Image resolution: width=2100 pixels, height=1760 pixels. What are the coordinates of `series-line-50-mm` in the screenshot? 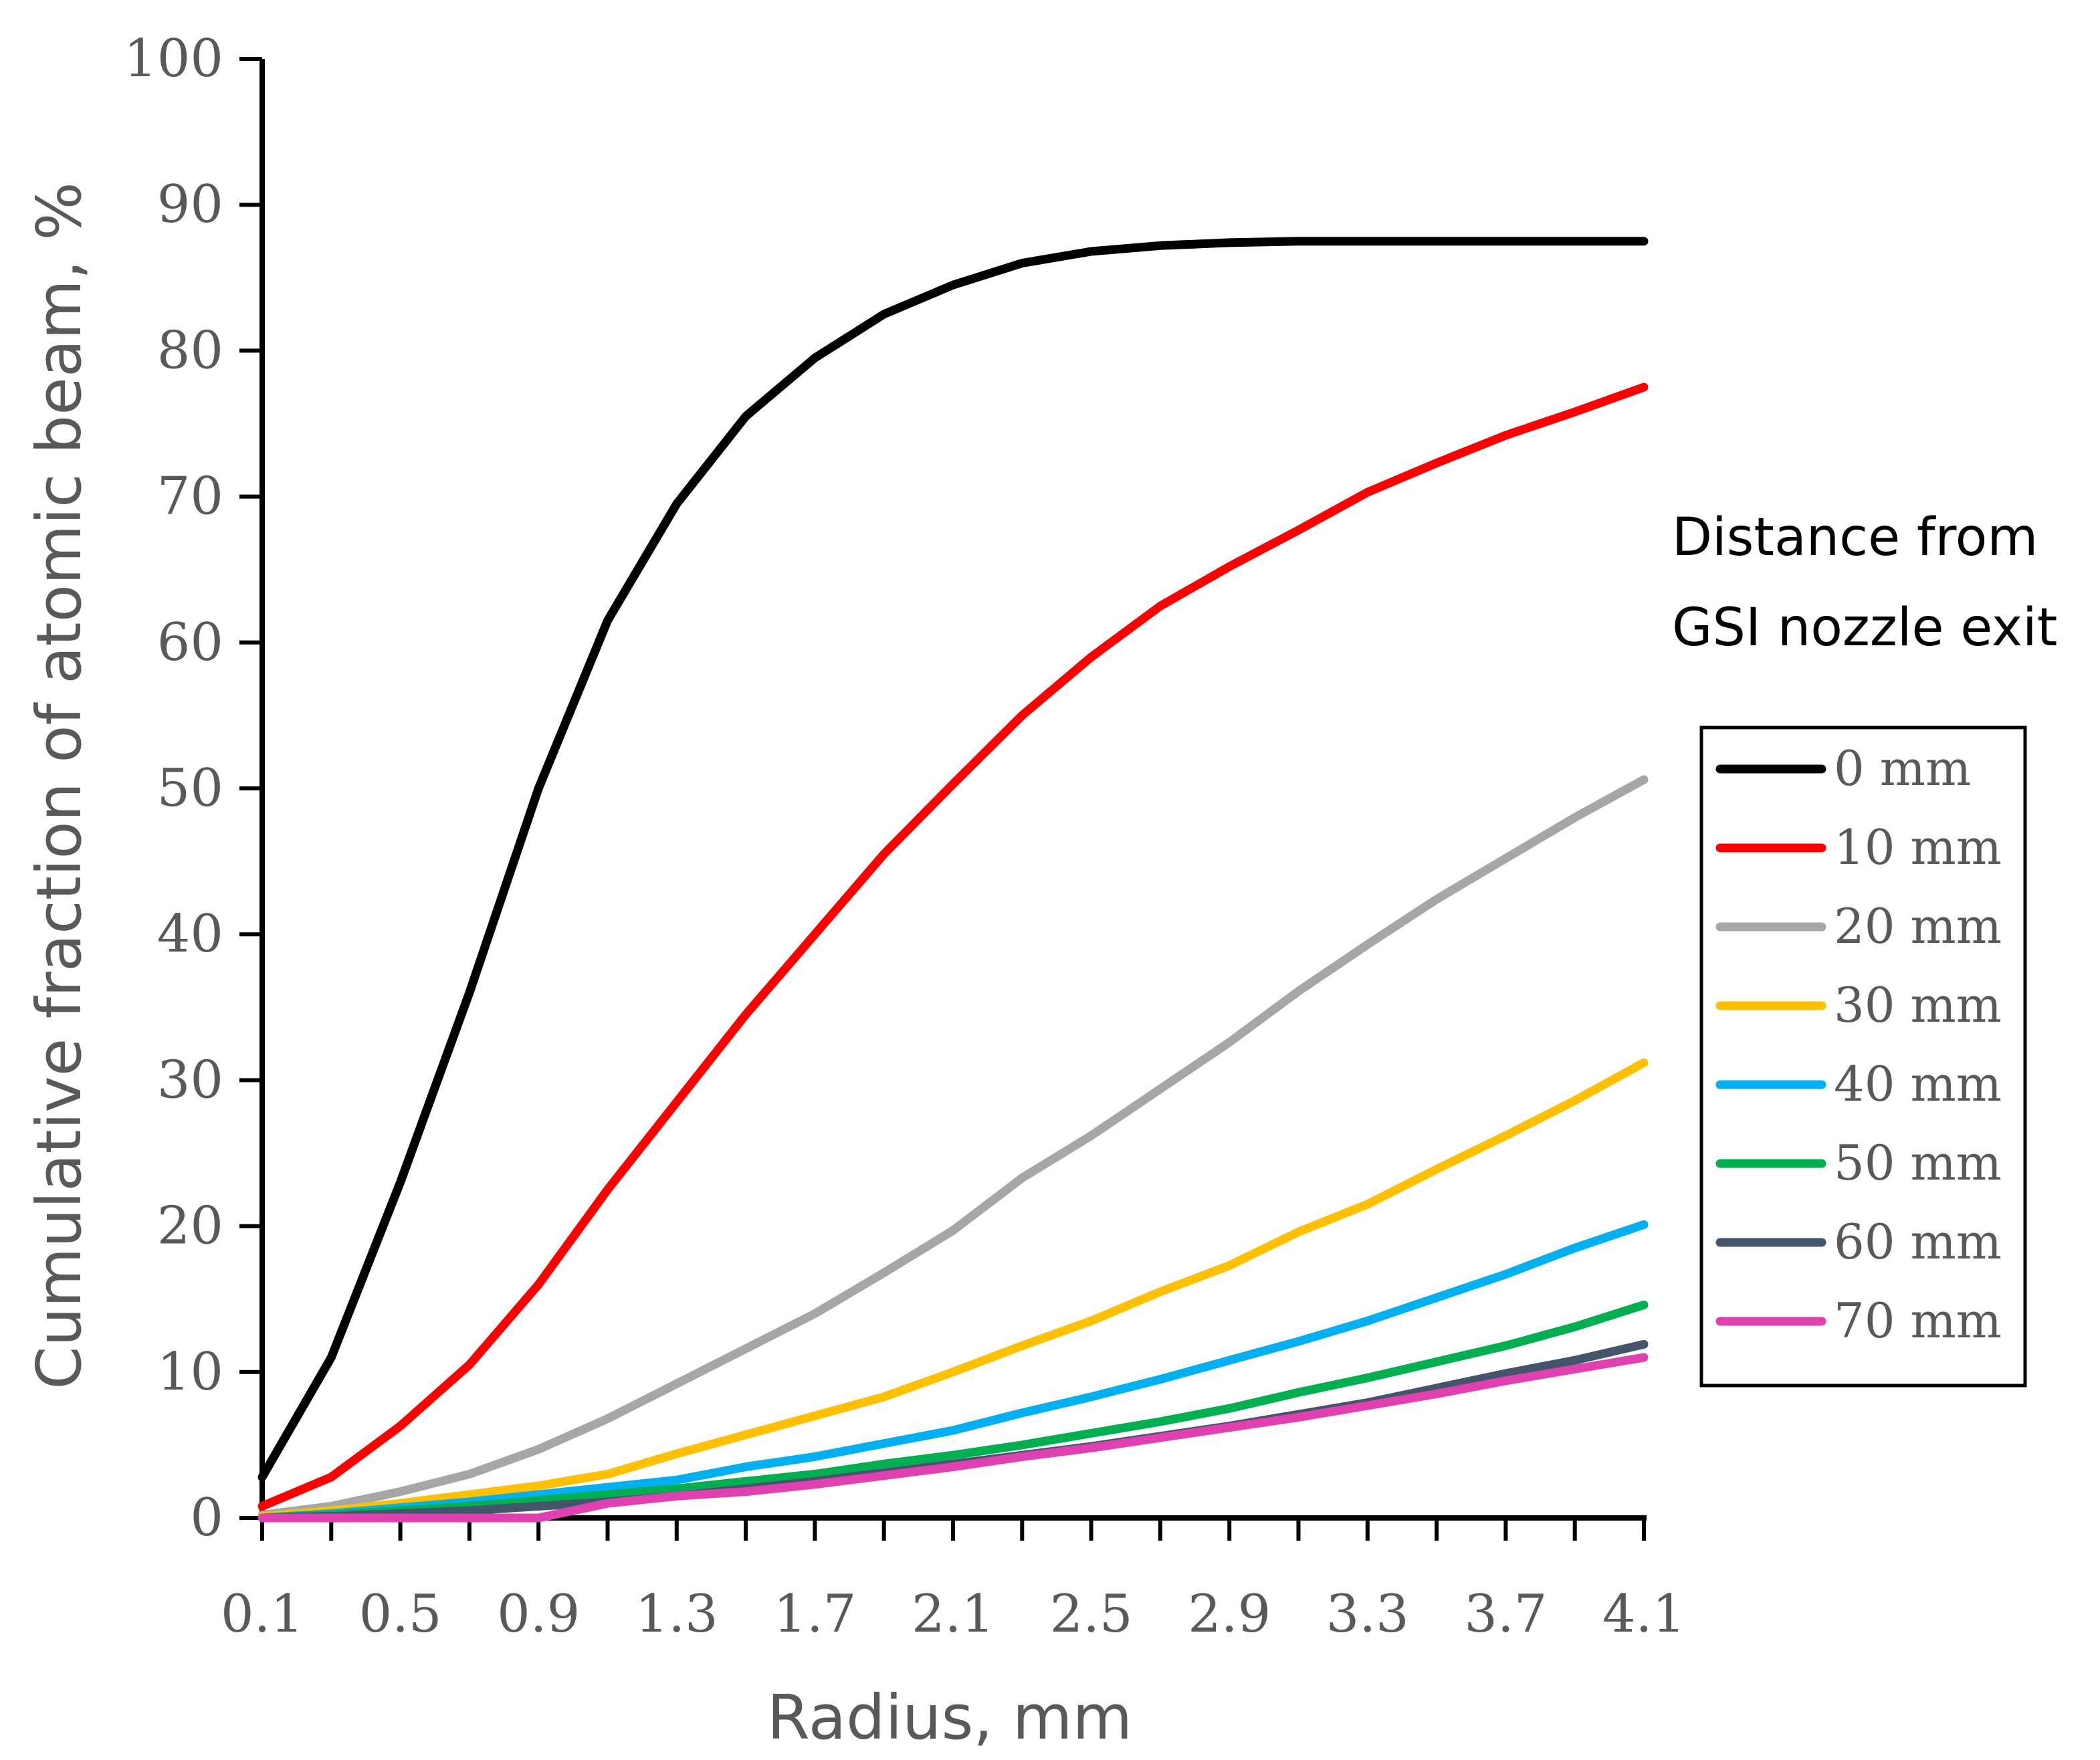 It's located at (953, 1411).